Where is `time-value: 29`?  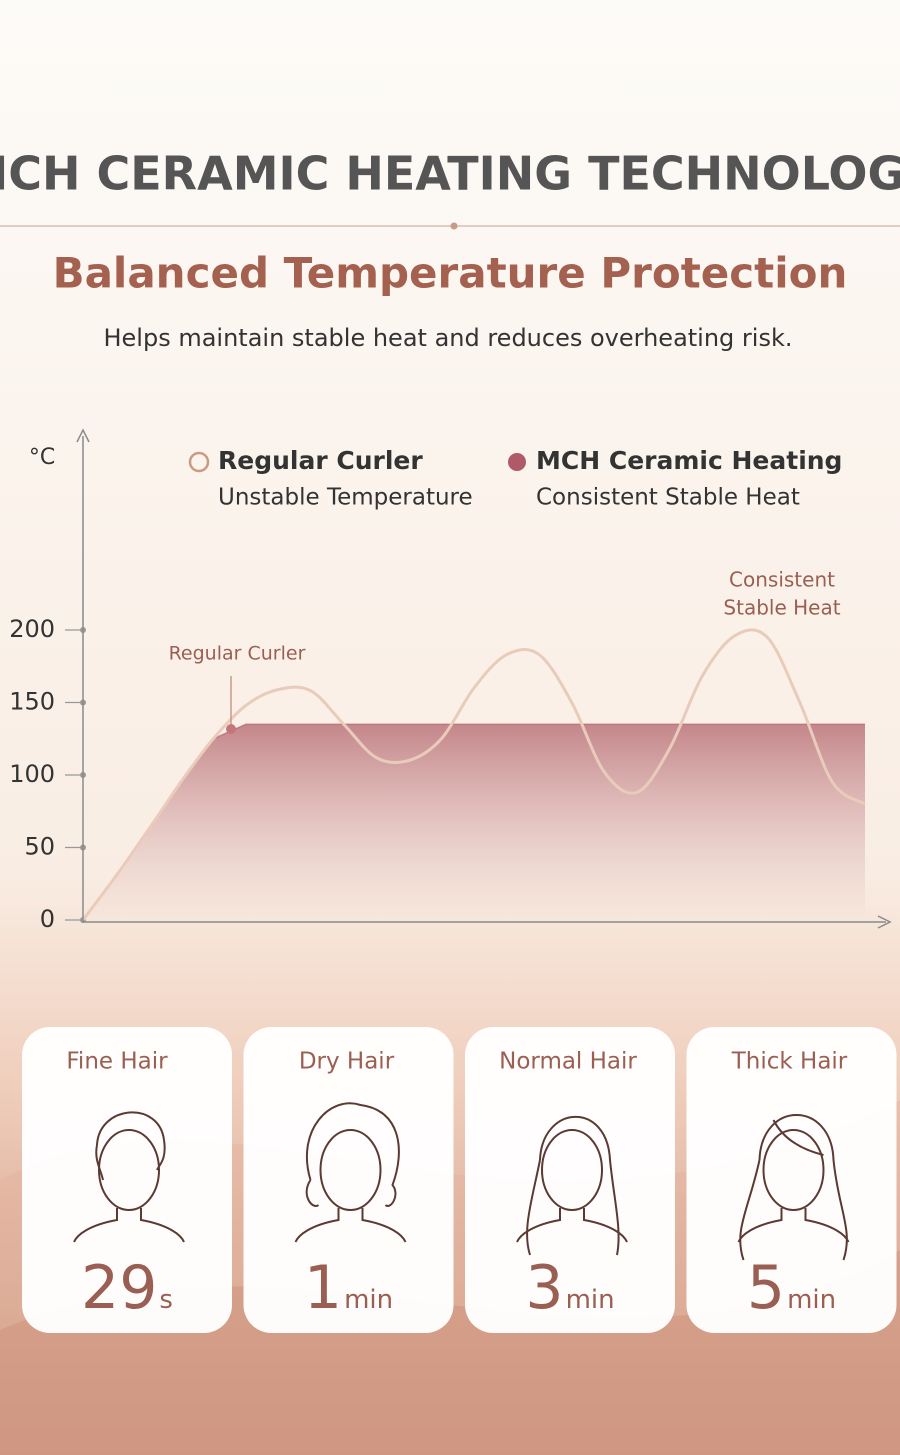 time-value: 29 is located at coordinates (119, 1288).